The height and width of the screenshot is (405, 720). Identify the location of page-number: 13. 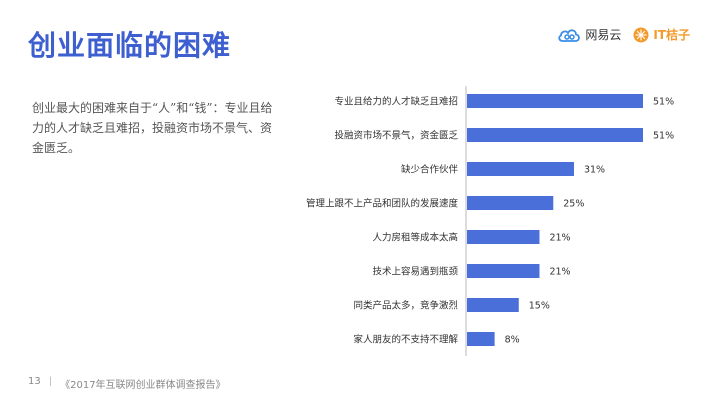
(34, 381).